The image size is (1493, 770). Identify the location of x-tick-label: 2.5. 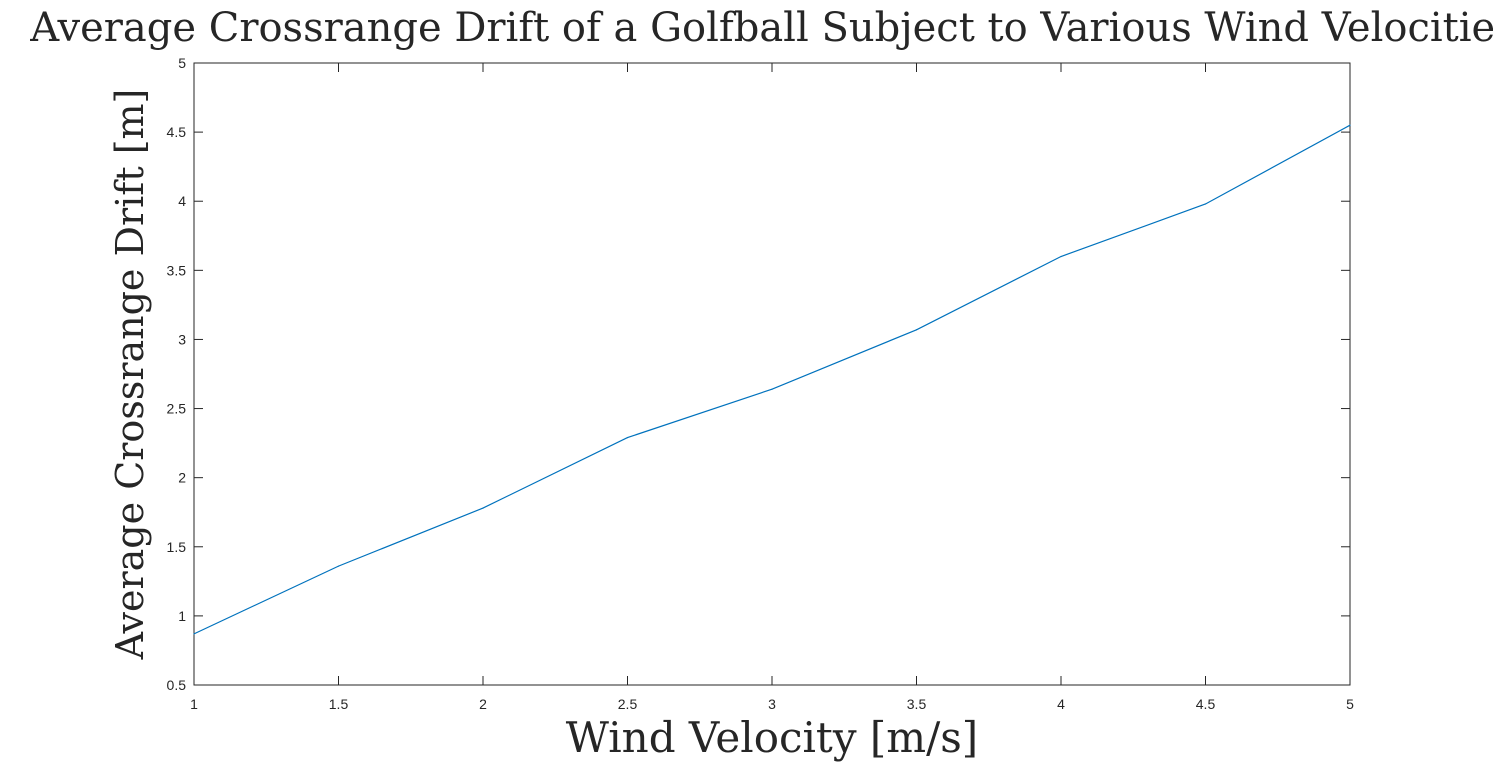
(628, 704).